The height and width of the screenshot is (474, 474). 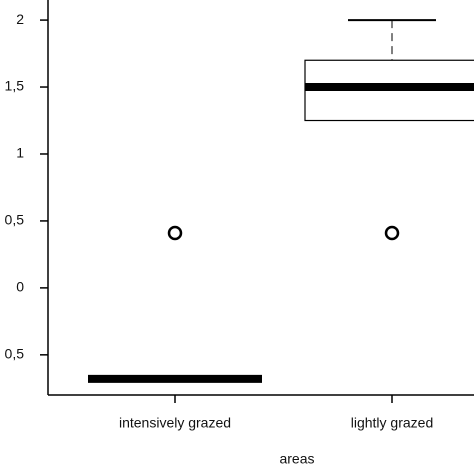 I want to click on y-tick-label: 0, so click(x=20, y=287).